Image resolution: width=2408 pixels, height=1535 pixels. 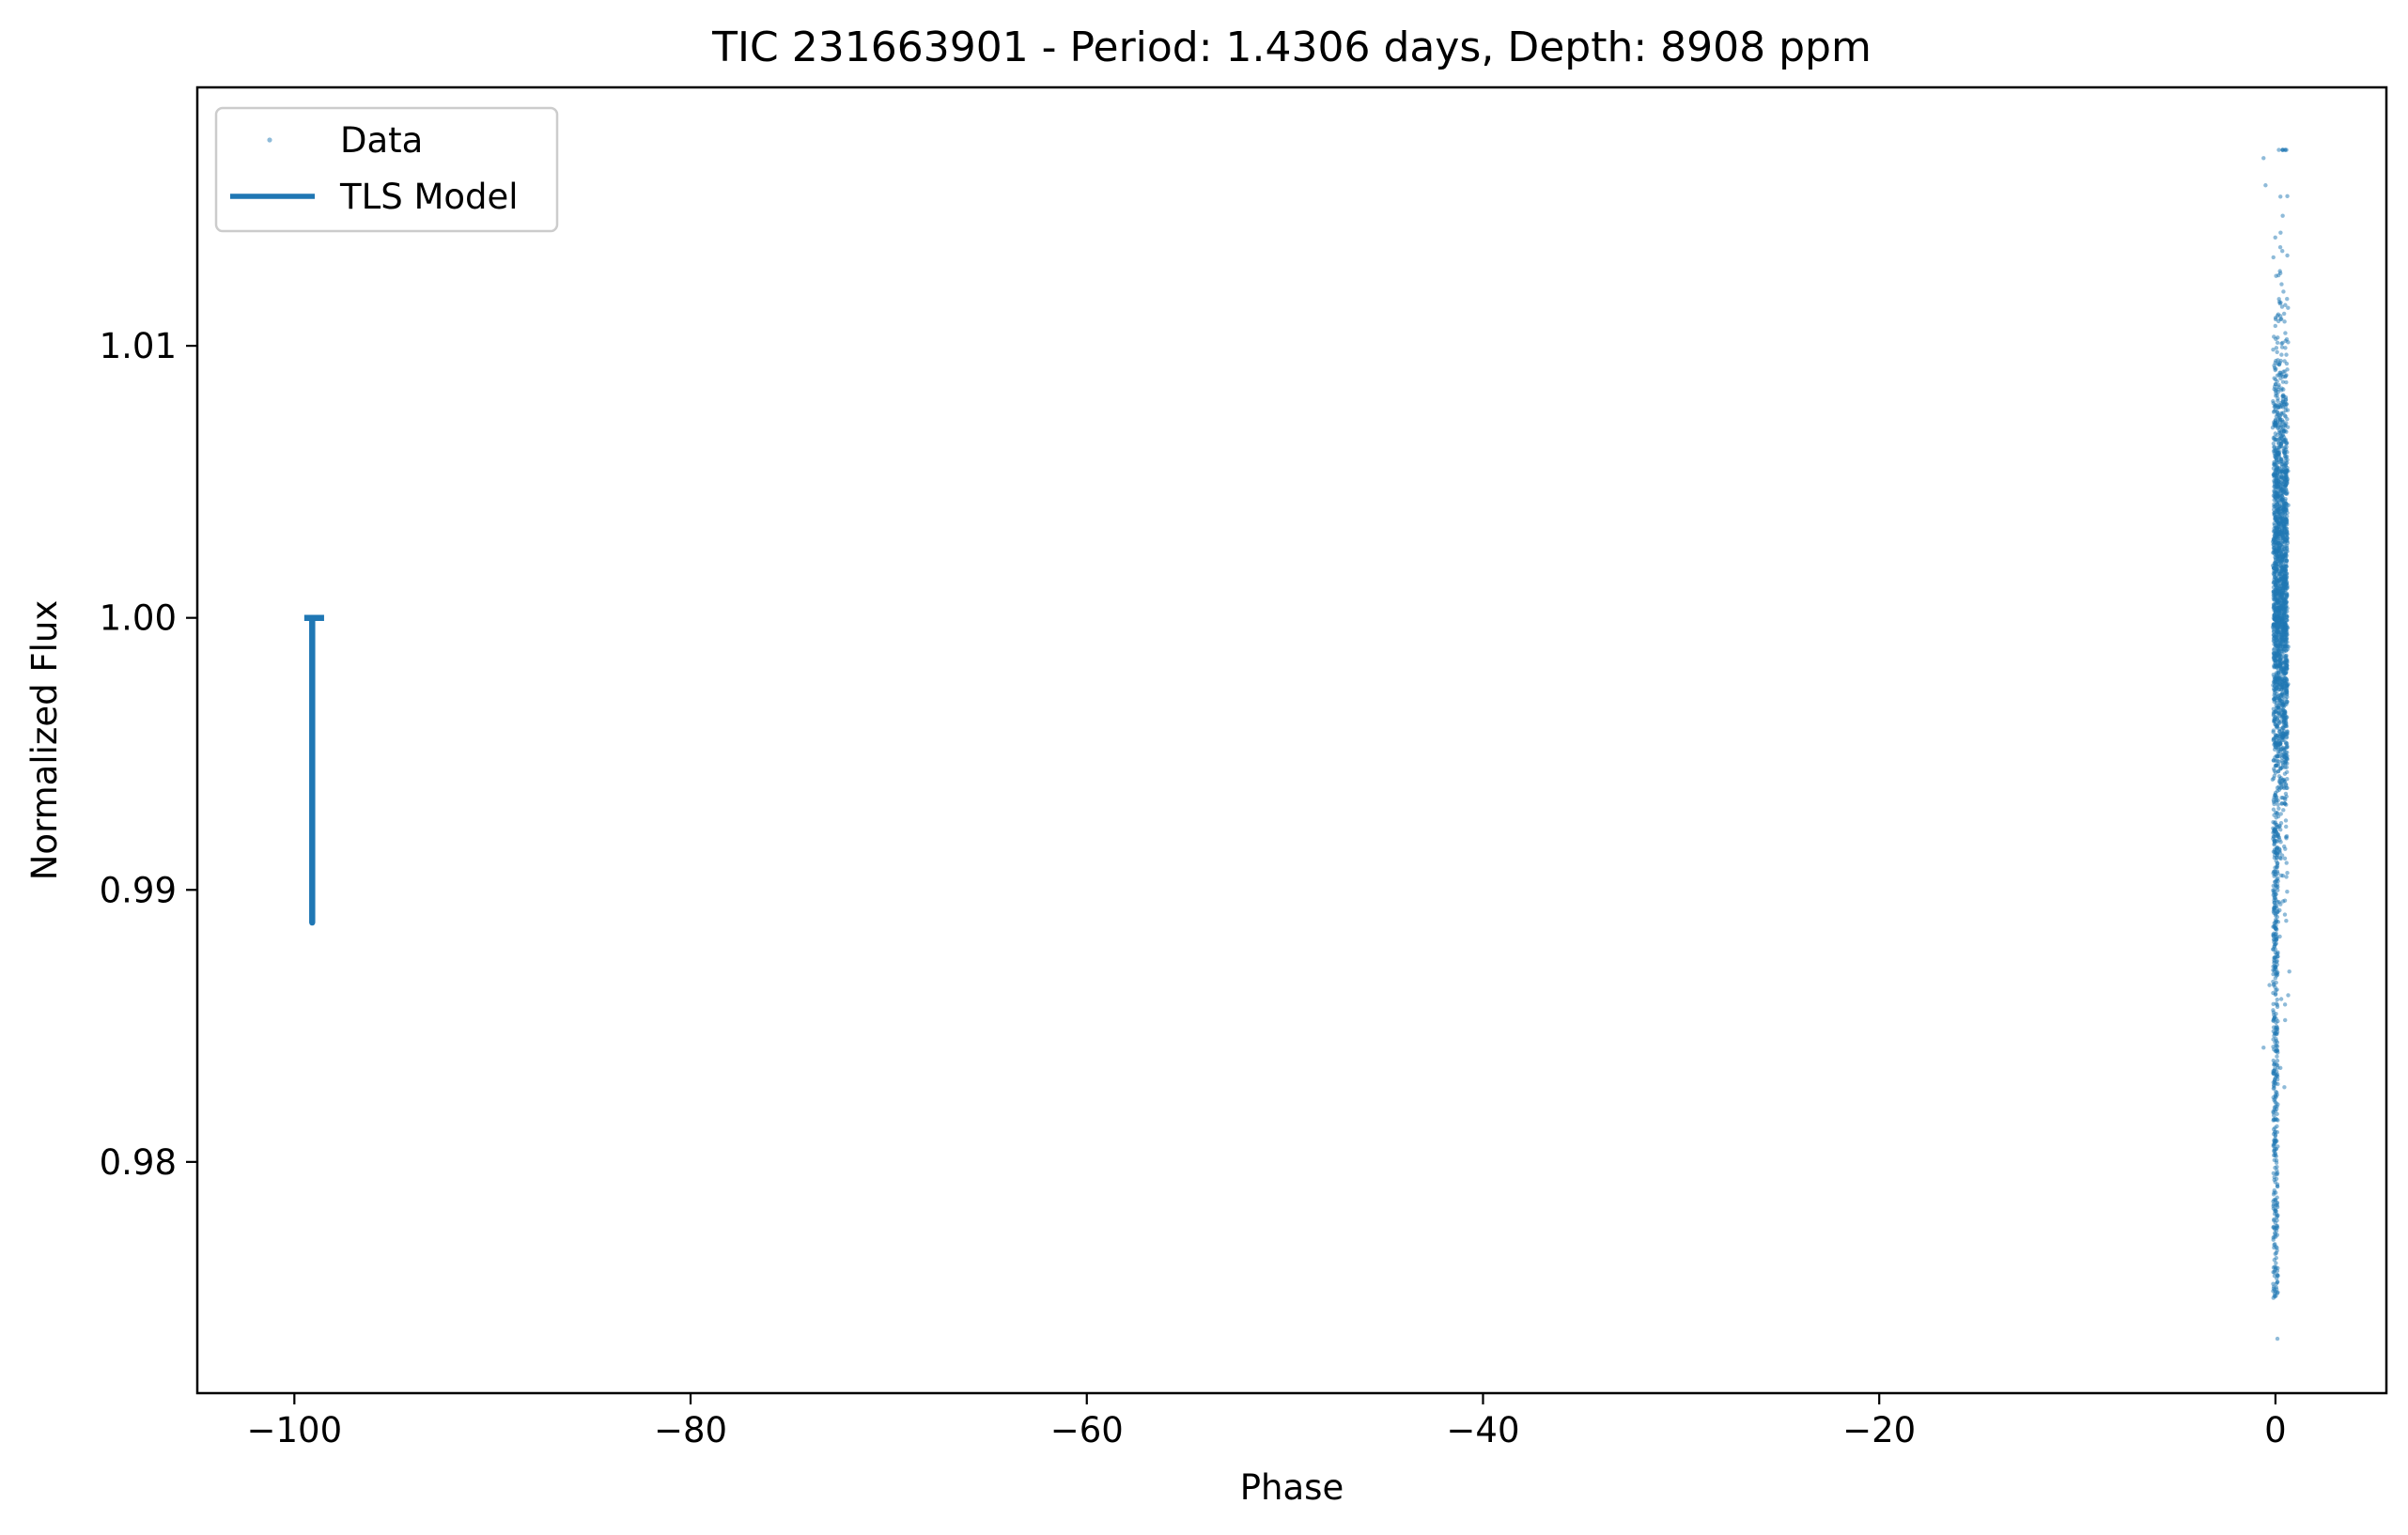 I want to click on x-axis: −100 −80 −60 −40 −20 0, so click(x=1267, y=1421).